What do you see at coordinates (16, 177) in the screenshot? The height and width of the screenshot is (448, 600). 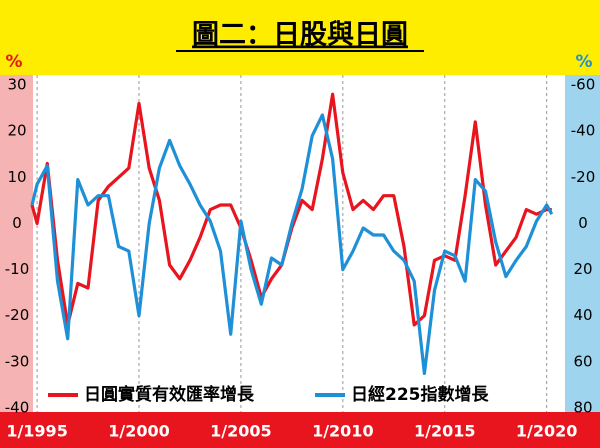 I see `y-tick-label: 10` at bounding box center [16, 177].